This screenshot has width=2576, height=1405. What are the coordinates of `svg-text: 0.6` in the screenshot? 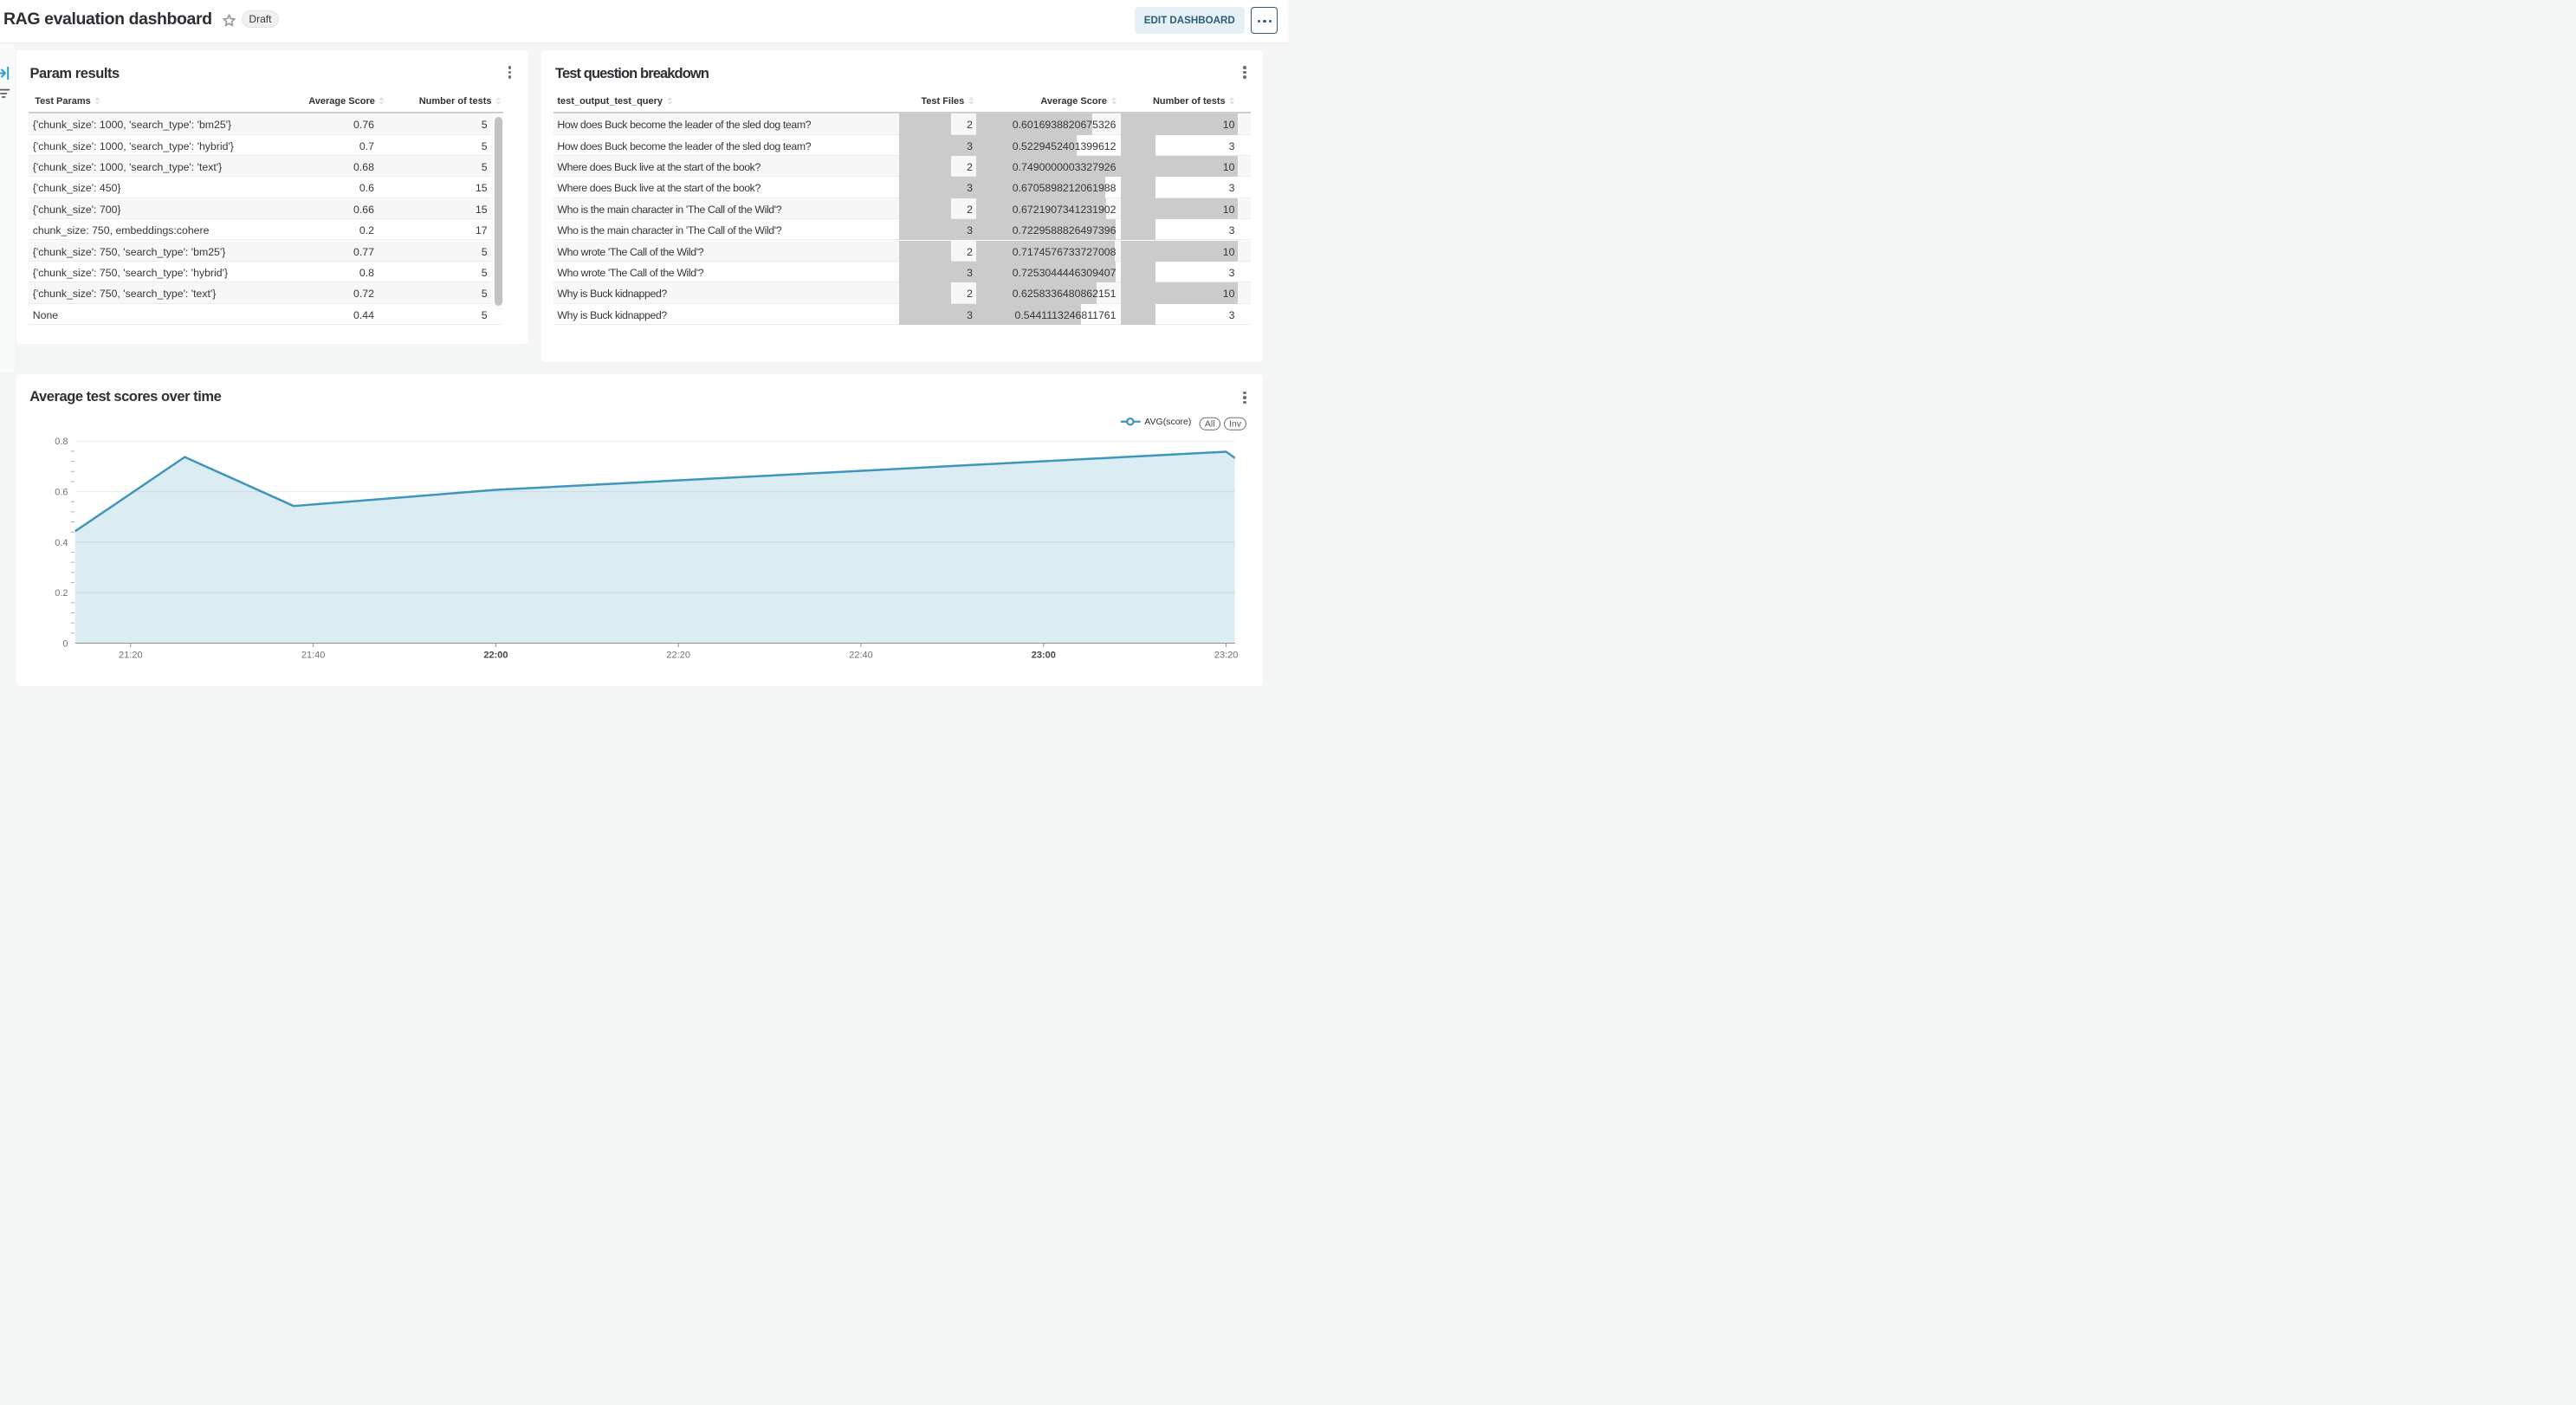 It's located at (61, 492).